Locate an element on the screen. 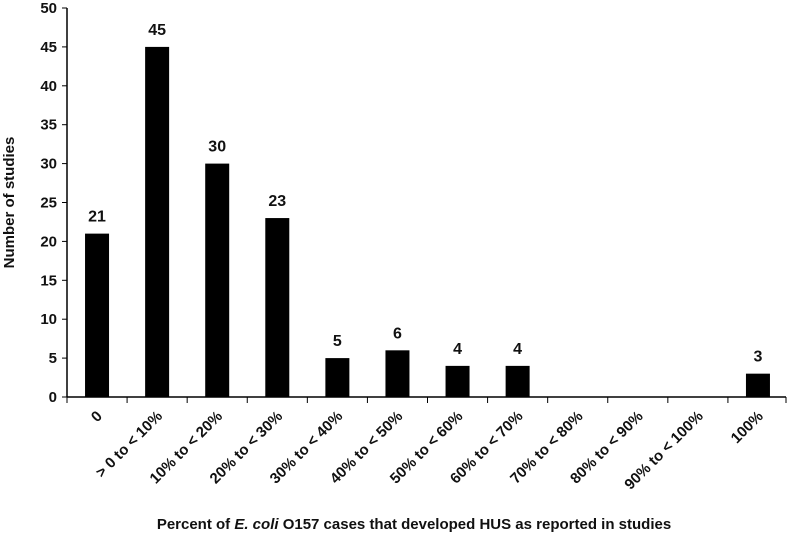 This screenshot has width=788, height=536. data-label: 23 is located at coordinates (277, 201).